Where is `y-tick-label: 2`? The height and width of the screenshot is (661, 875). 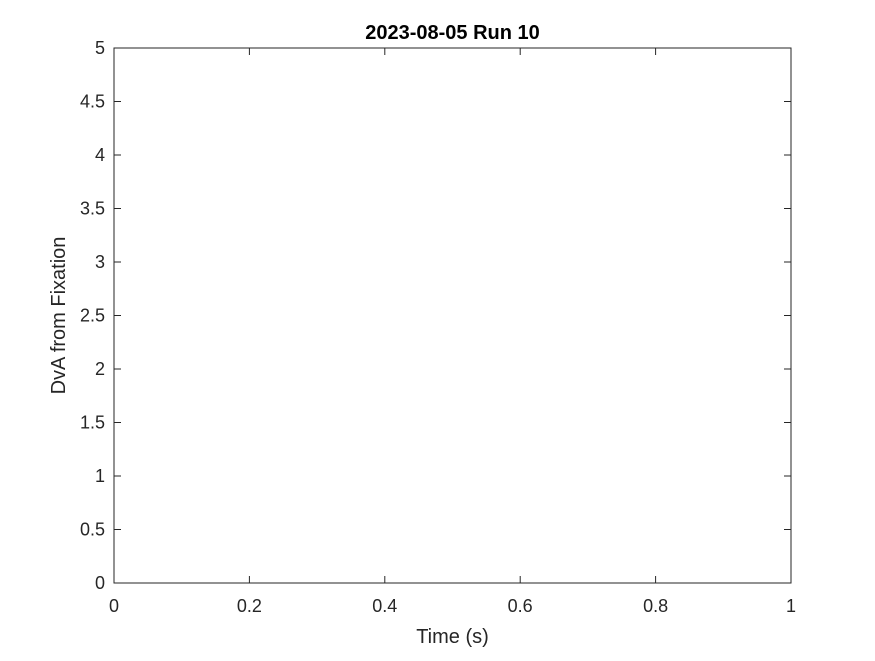
y-tick-label: 2 is located at coordinates (100, 369).